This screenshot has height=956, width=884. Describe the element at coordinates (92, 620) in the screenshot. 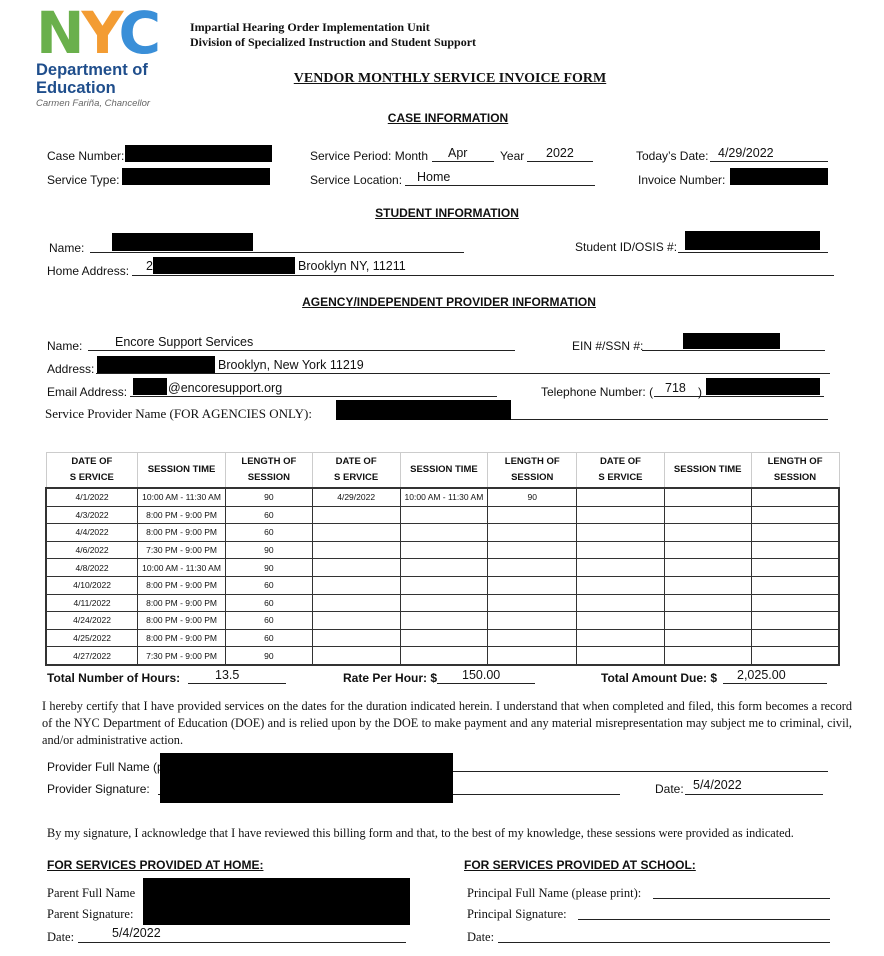

I see `table-cell: 4/24/2022` at that location.